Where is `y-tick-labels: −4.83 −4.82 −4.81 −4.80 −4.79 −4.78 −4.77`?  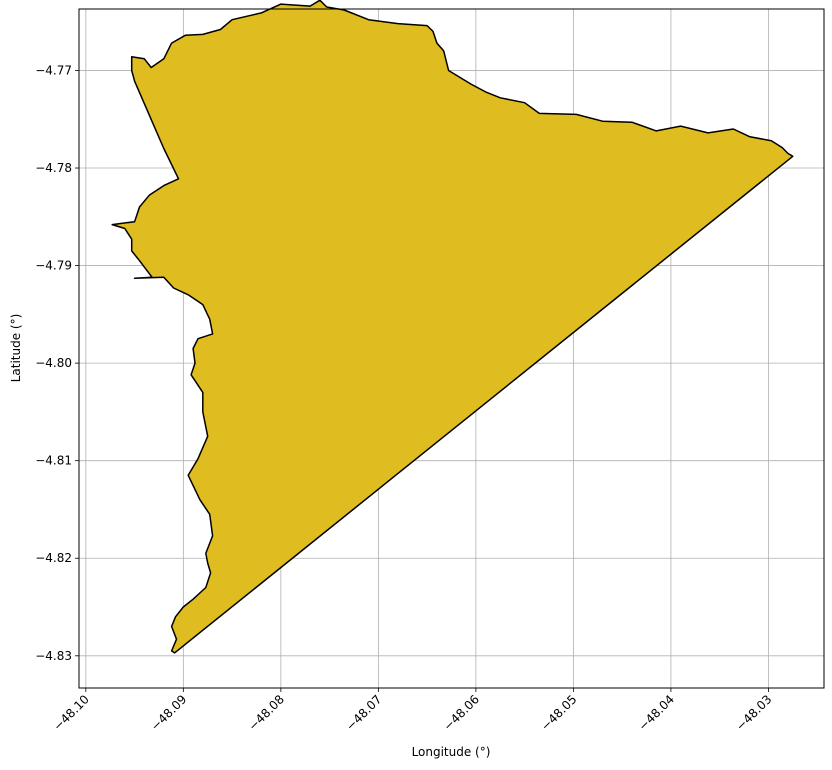
y-tick-labels: −4.83 −4.82 −4.81 −4.80 −4.79 −4.78 −4.77 is located at coordinates (53, 362).